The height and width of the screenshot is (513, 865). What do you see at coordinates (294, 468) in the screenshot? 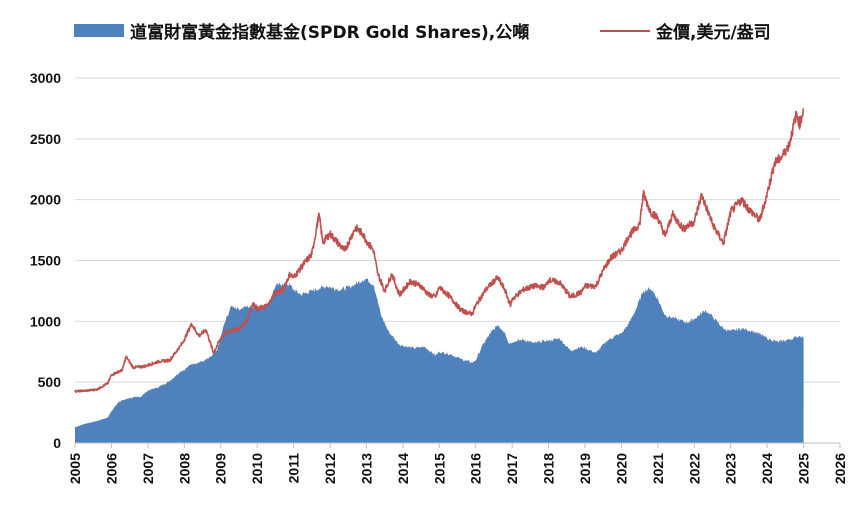
I see `x-tick-label-2011: 2011` at bounding box center [294, 468].